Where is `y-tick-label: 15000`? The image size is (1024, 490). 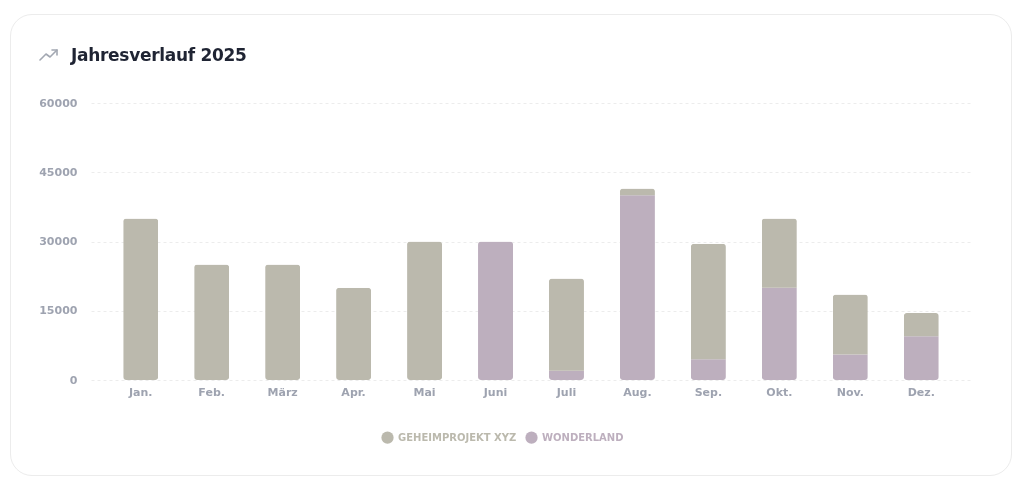 y-tick-label: 15000 is located at coordinates (58, 311).